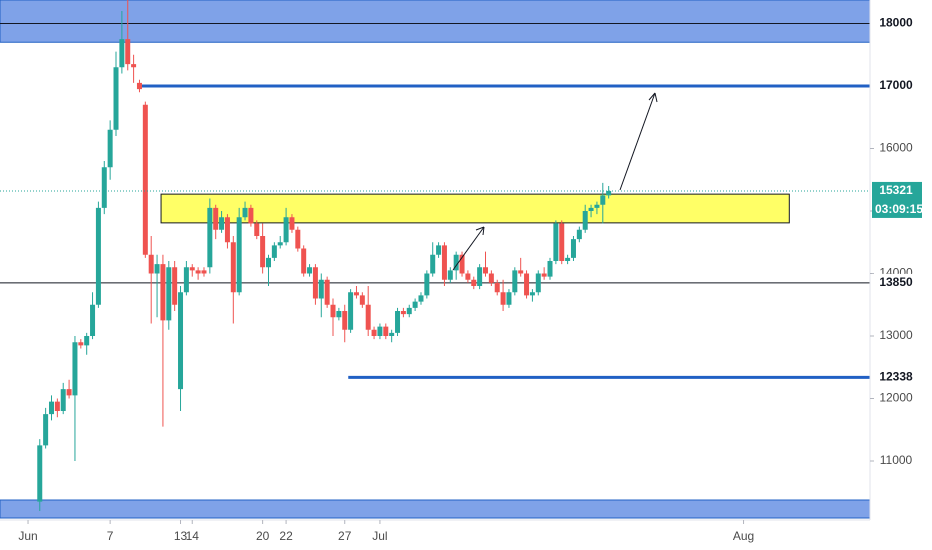 Image resolution: width=932 pixels, height=550 pixels. Describe the element at coordinates (263, 536) in the screenshot. I see `x-tick-label: 20` at that location.